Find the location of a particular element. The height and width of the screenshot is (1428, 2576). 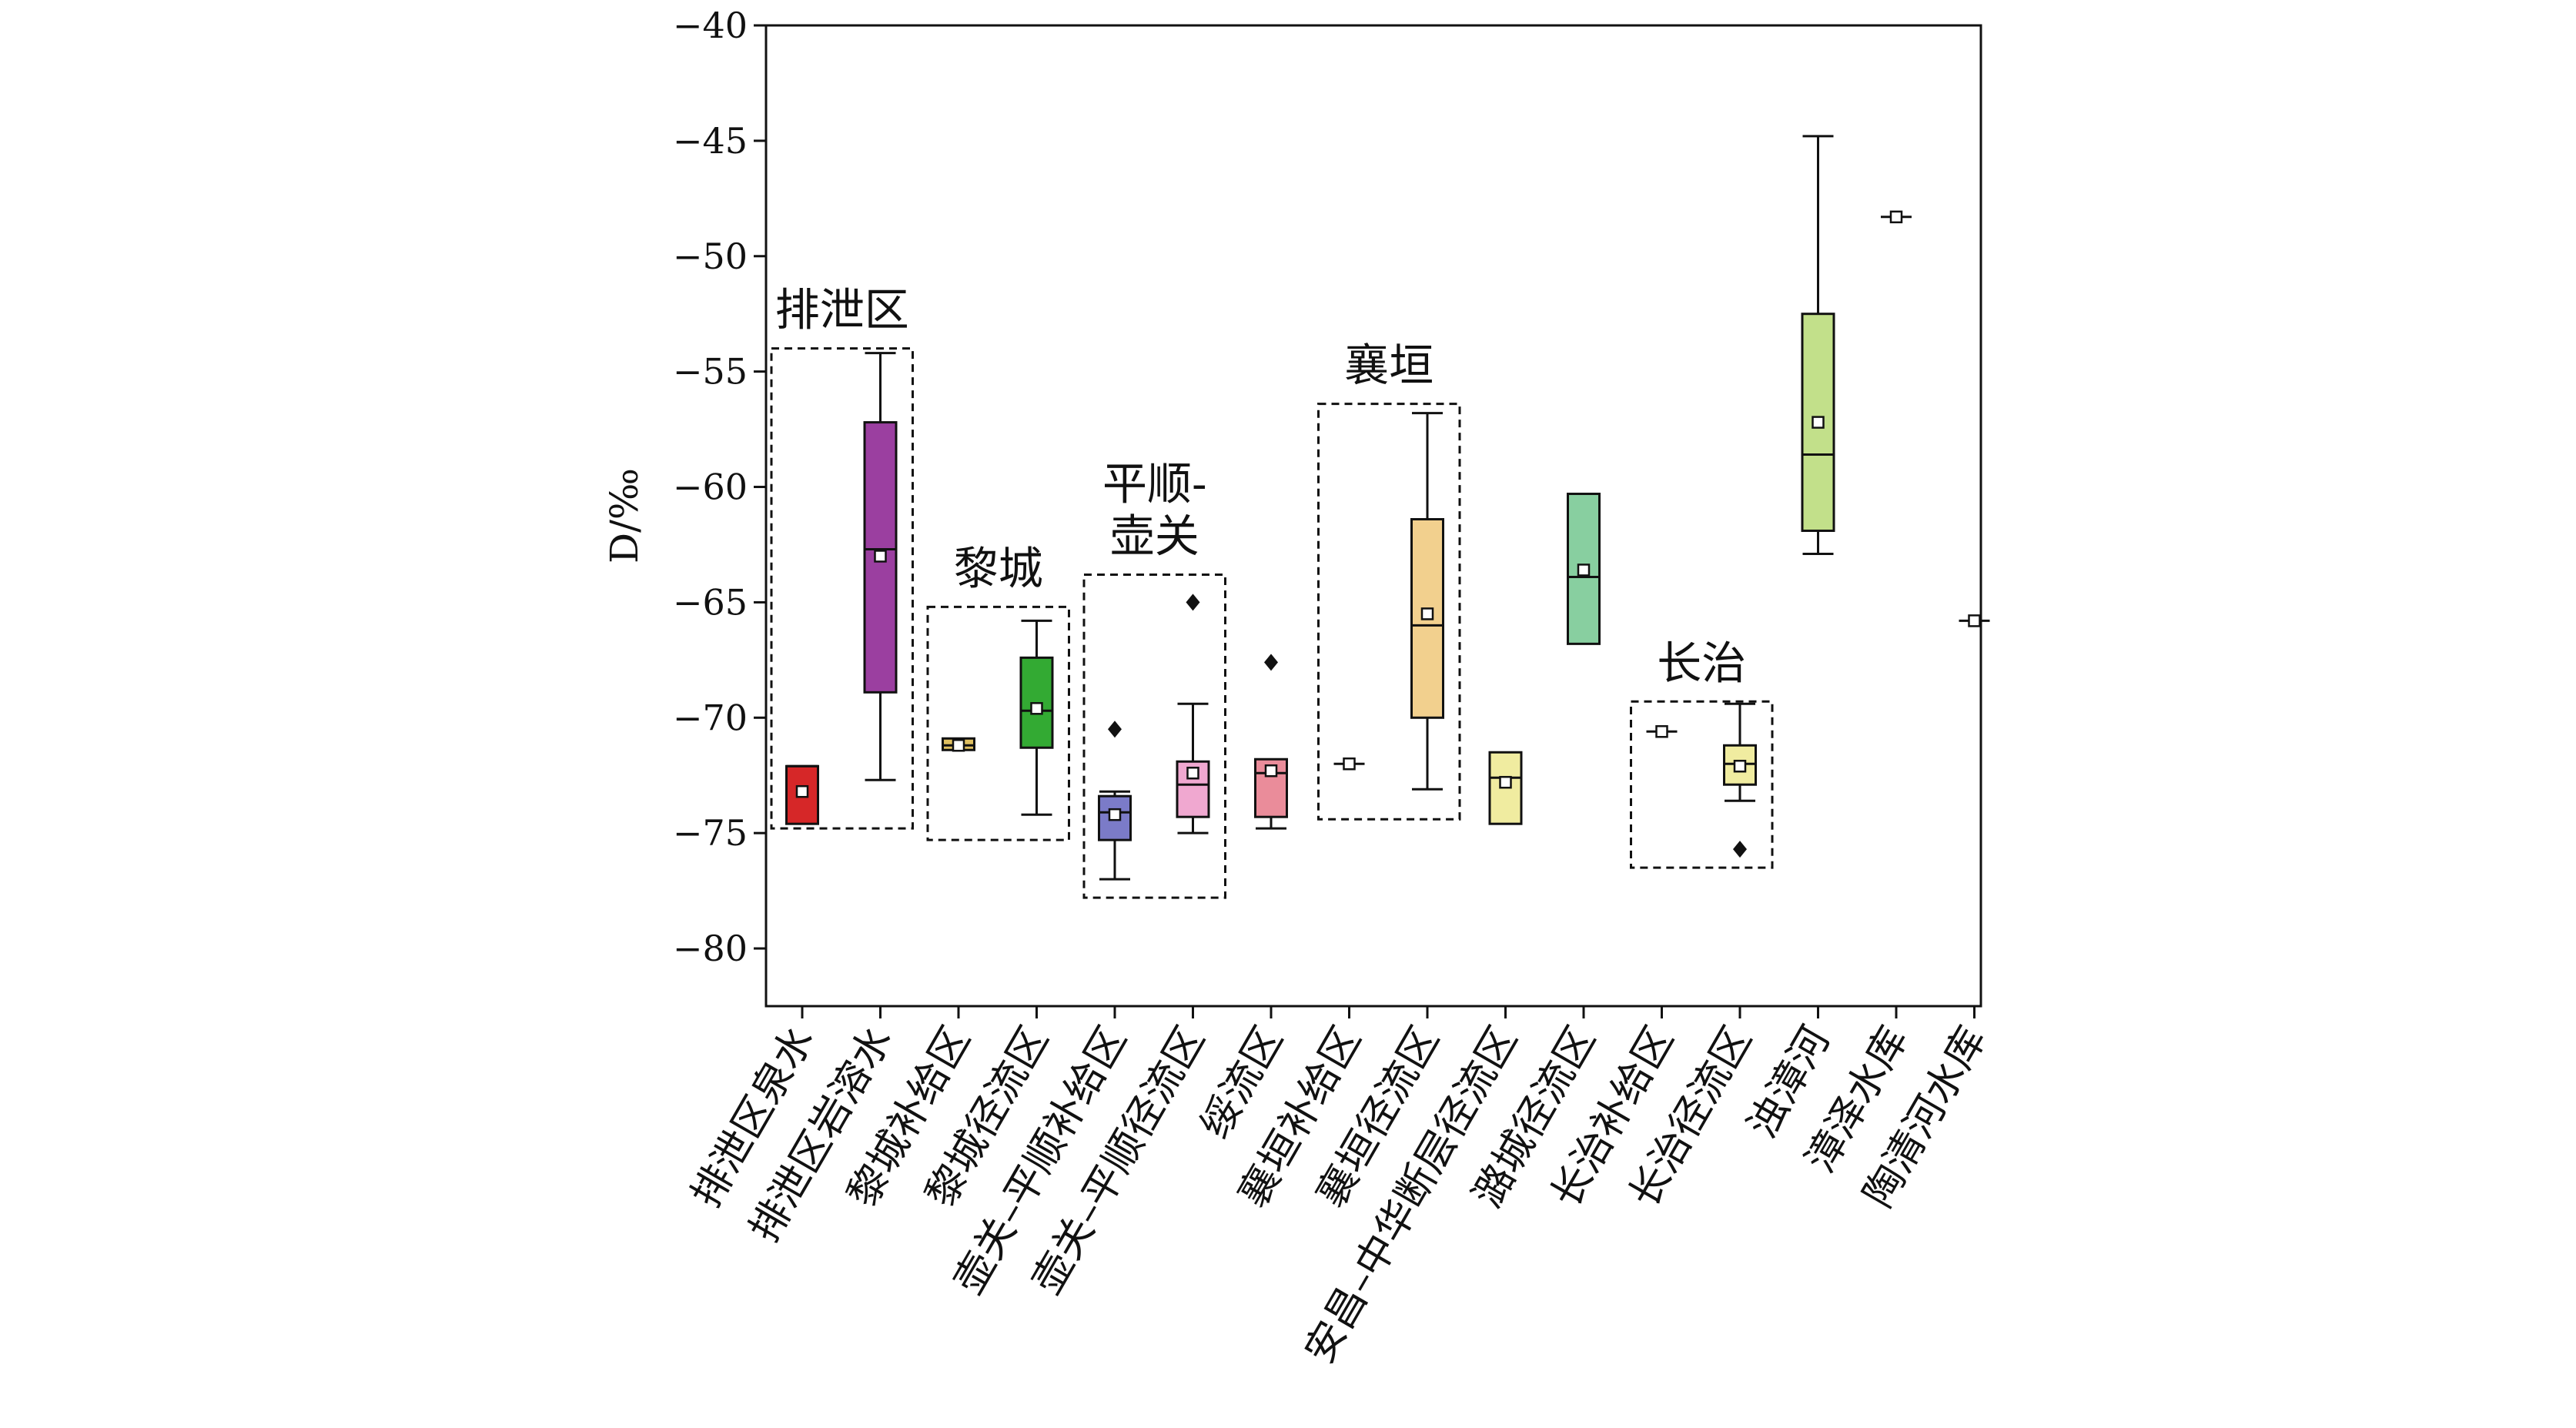

y-tick-label: −80 is located at coordinates (710, 949).